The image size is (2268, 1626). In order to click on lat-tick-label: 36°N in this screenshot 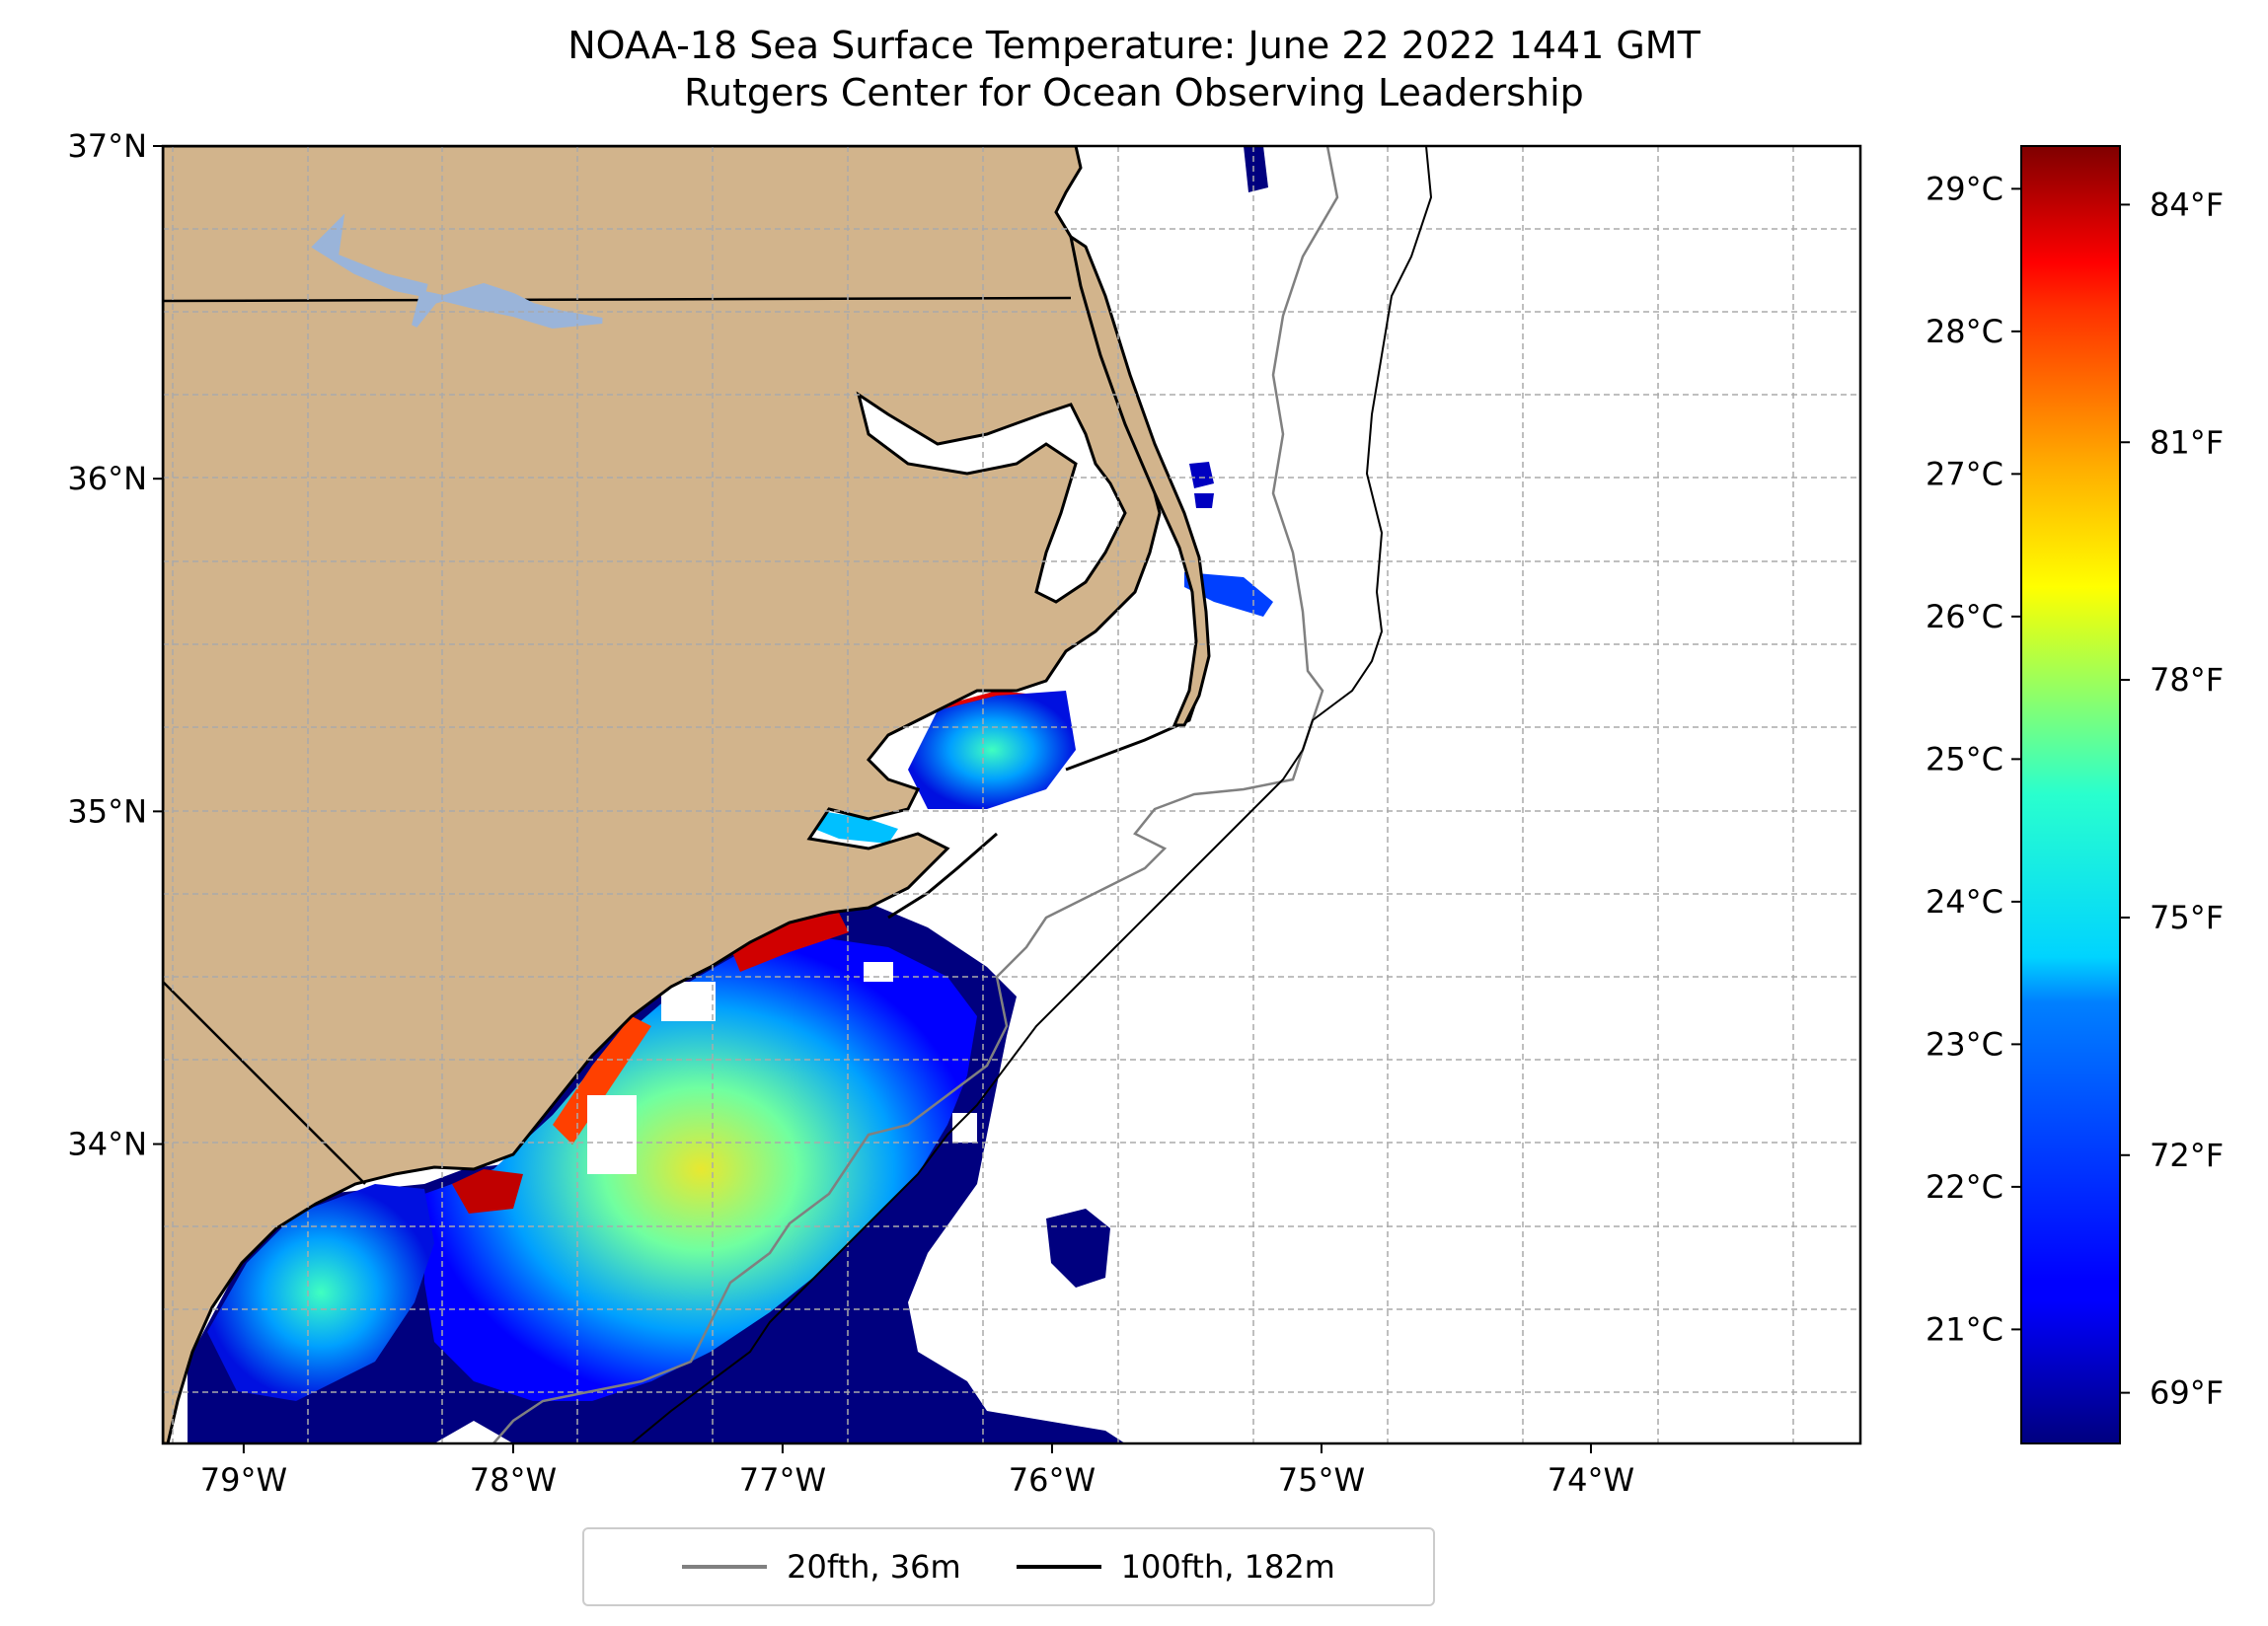, I will do `click(107, 478)`.